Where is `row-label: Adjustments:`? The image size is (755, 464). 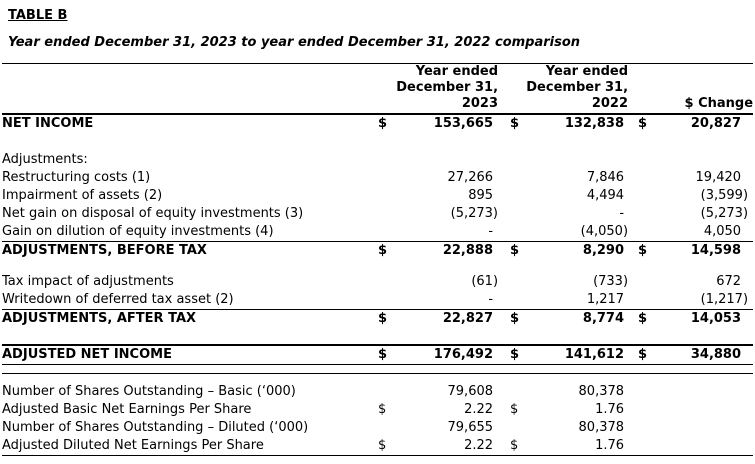 row-label: Adjustments: is located at coordinates (45, 159).